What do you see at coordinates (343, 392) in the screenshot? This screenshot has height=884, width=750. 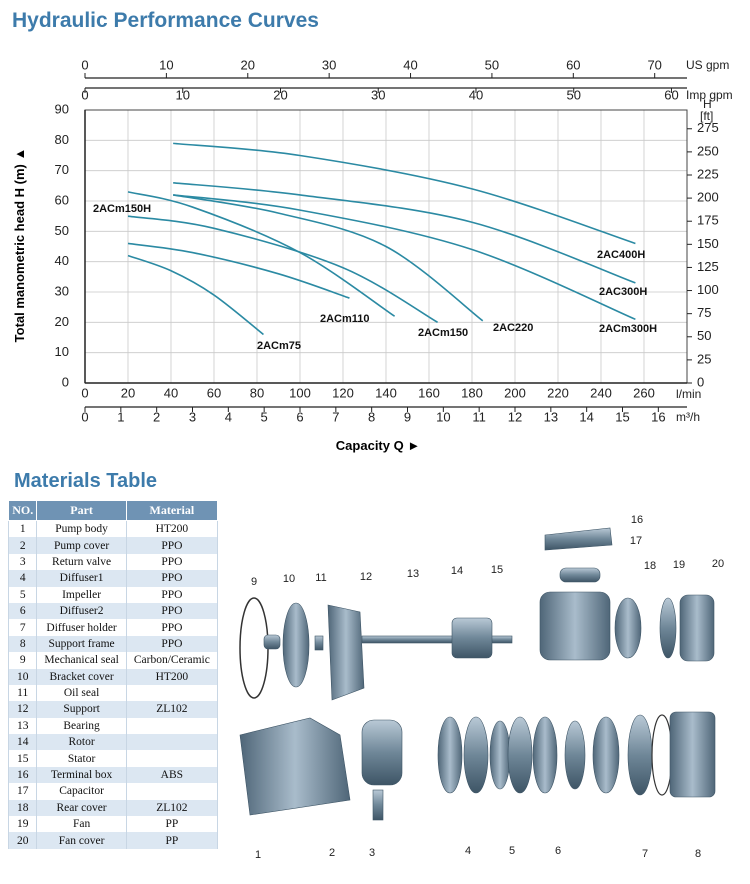 I see `x-tick-label: 120` at bounding box center [343, 392].